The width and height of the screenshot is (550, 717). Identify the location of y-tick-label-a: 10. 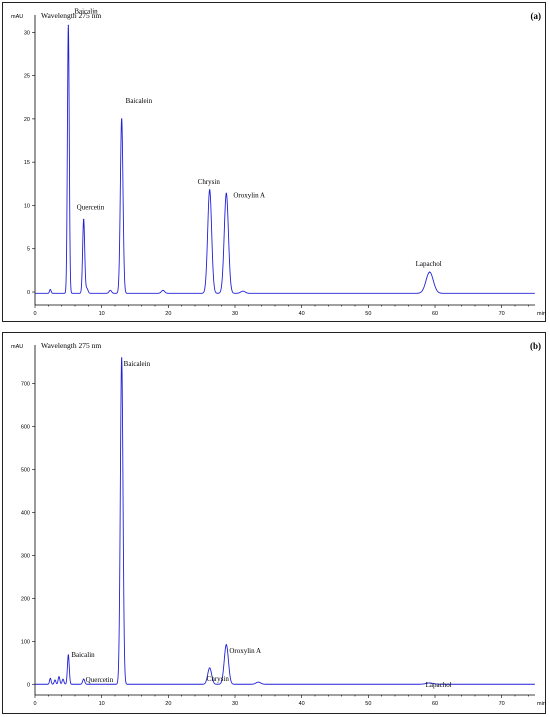
(27, 206).